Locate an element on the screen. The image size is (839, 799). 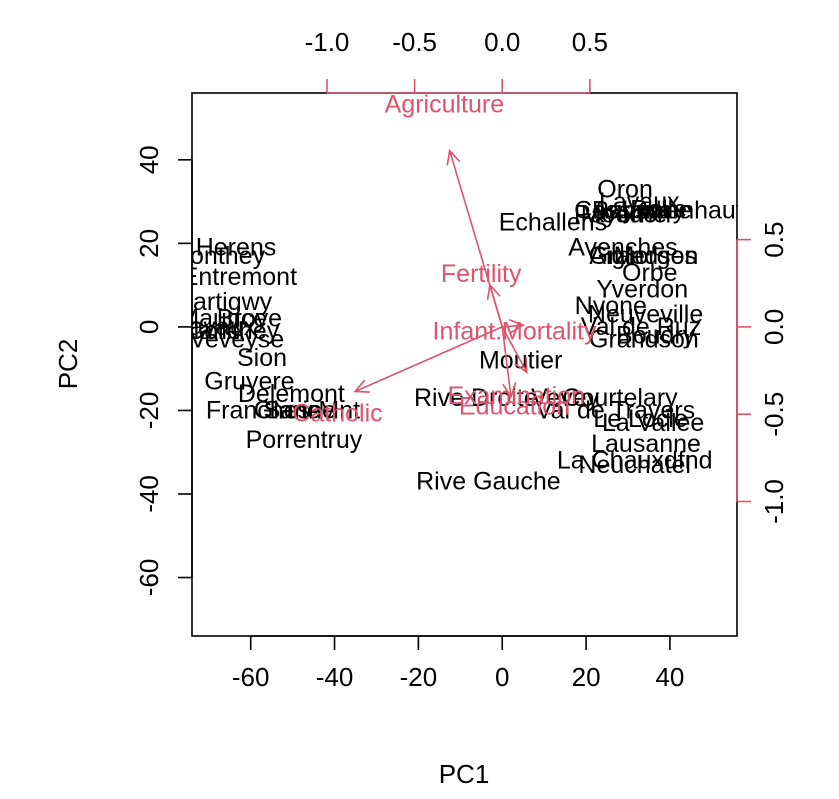
point-label: Cossonay is located at coordinates (630, 211).